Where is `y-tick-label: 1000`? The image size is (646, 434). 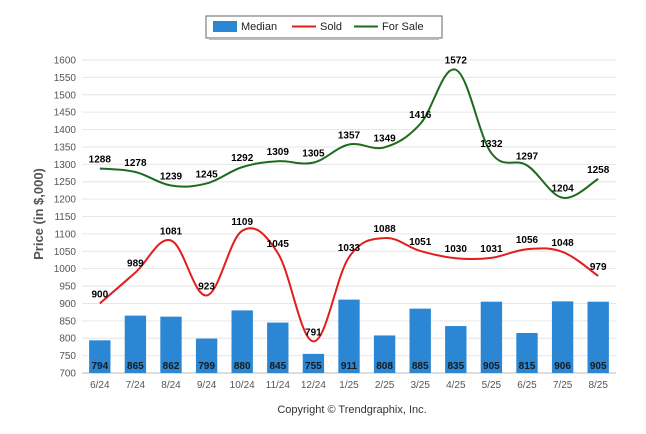
y-tick-label: 1000 is located at coordinates (65, 269).